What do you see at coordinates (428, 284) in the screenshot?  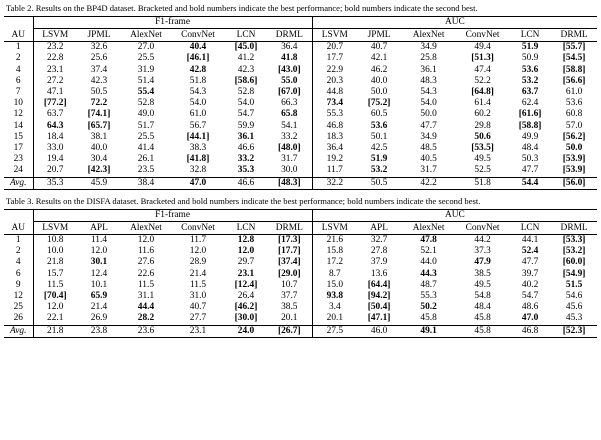 I see `table3-cell: 48.7` at bounding box center [428, 284].